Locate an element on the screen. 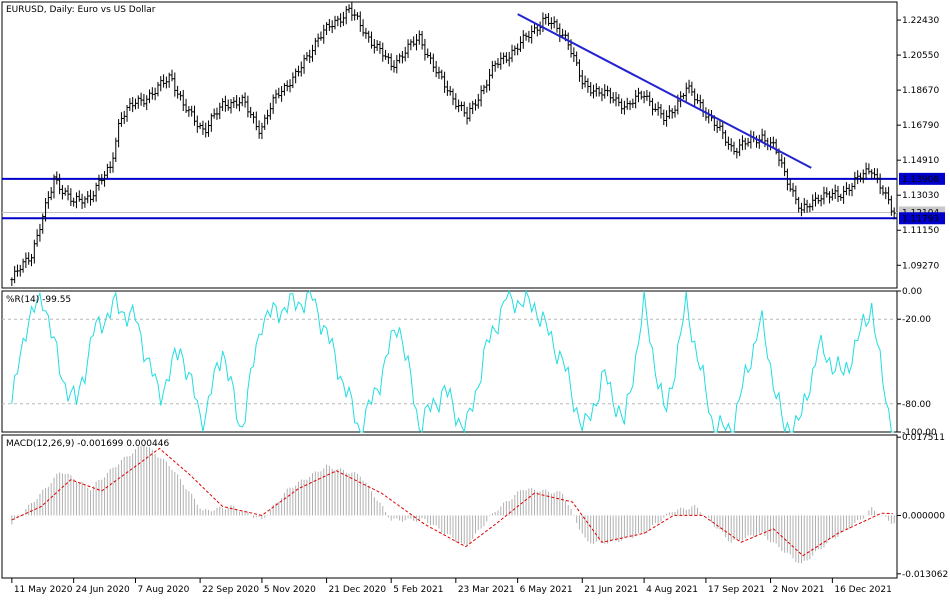  wpr-tick-1: -20.00 is located at coordinates (916, 320).